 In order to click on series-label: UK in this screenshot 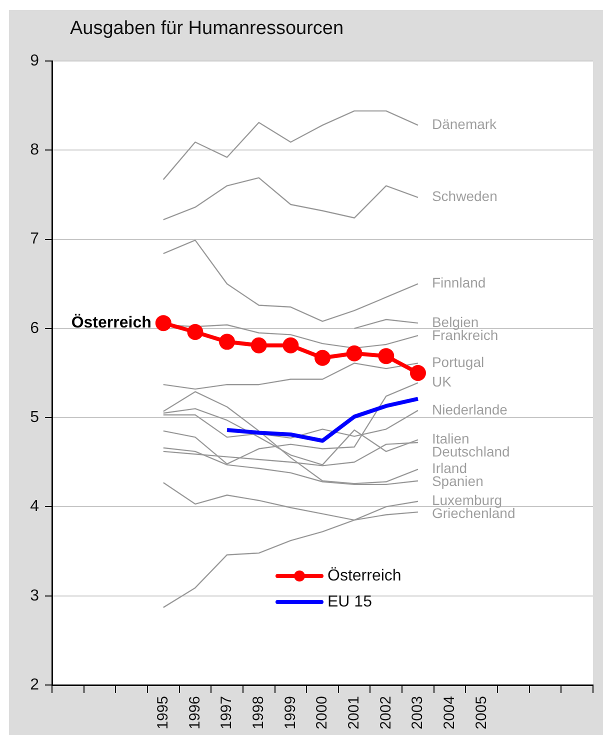, I will do `click(442, 382)`.